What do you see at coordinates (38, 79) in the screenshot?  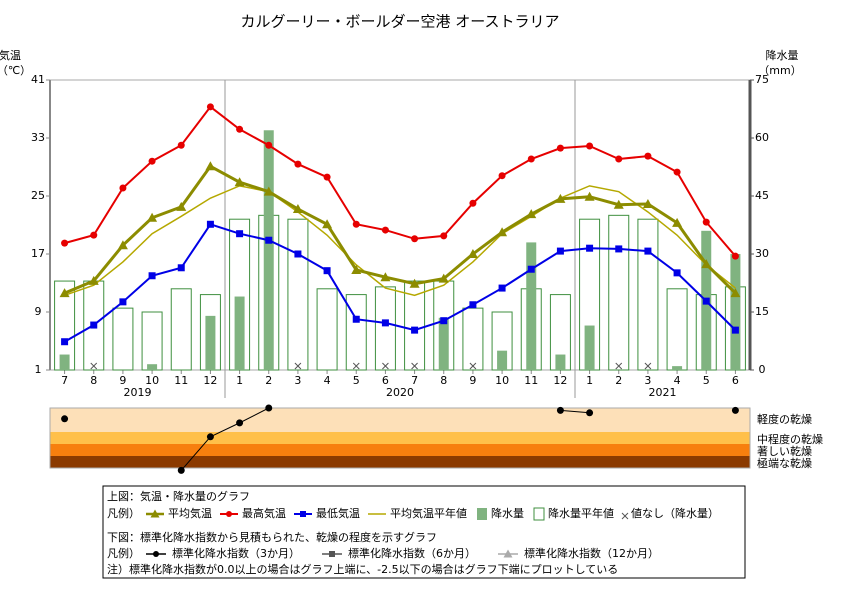 I see `y-tick-label: 41` at bounding box center [38, 79].